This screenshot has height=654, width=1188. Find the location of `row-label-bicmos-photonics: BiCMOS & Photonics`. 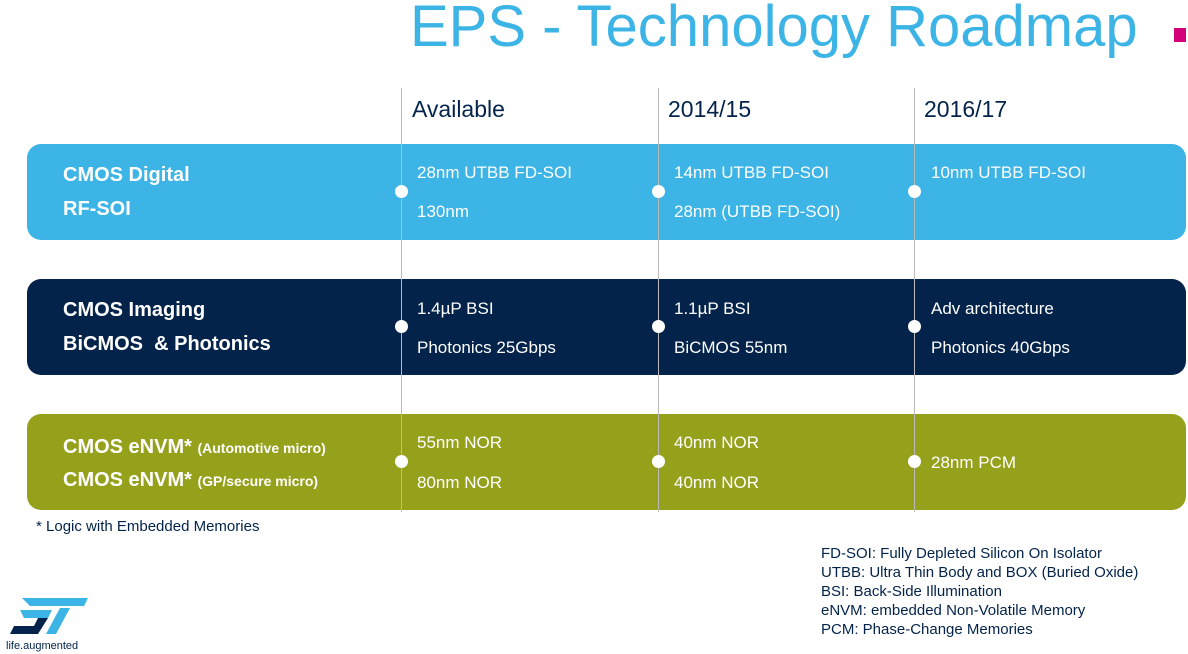

row-label-bicmos-photonics: BiCMOS & Photonics is located at coordinates (167, 344).